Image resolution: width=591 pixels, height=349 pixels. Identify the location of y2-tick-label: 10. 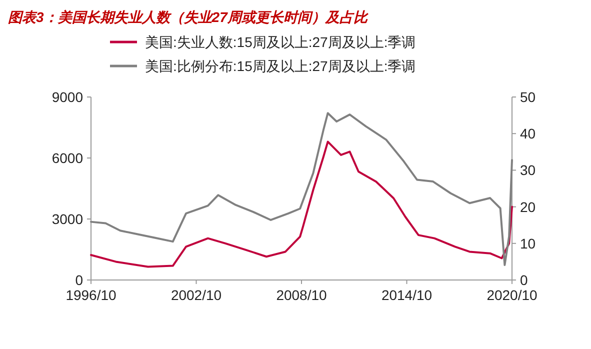
(528, 243).